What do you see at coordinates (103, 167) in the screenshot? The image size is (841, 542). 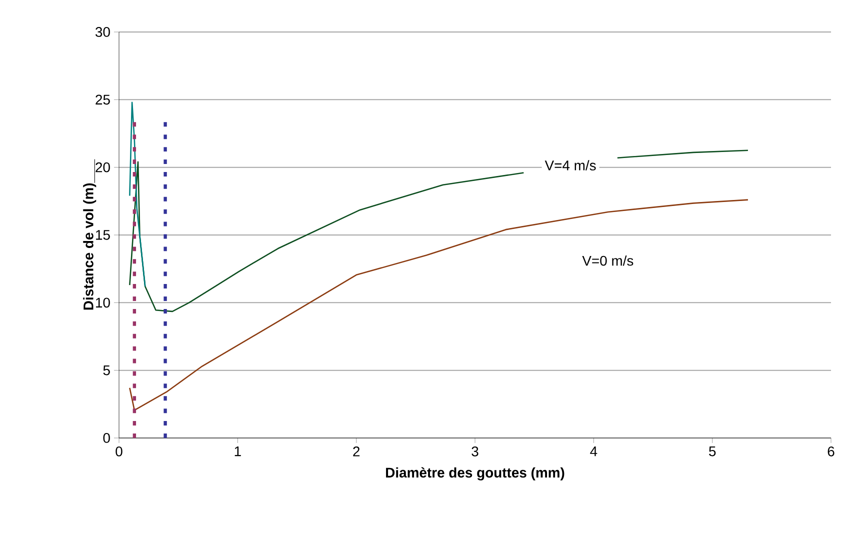 I see `y-tick-label: 20` at bounding box center [103, 167].